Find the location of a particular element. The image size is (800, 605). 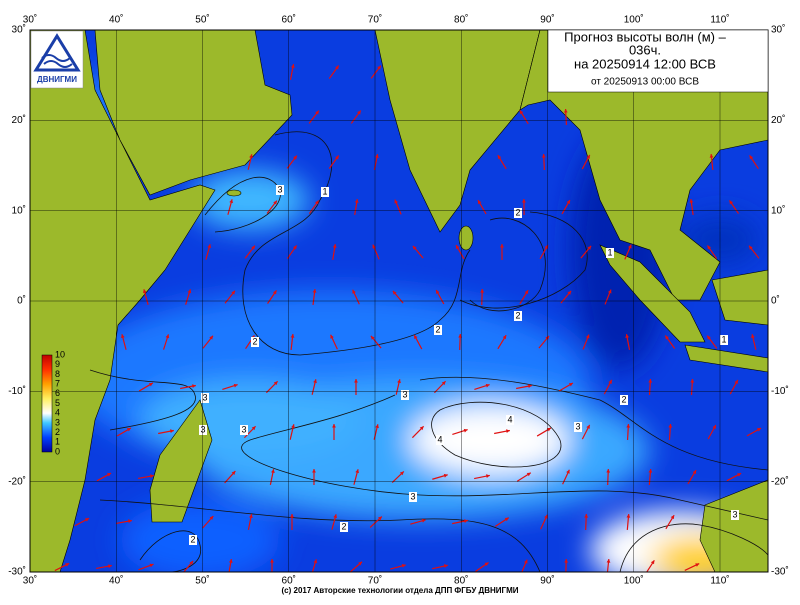

colorbar-label: 0 is located at coordinates (57, 451).